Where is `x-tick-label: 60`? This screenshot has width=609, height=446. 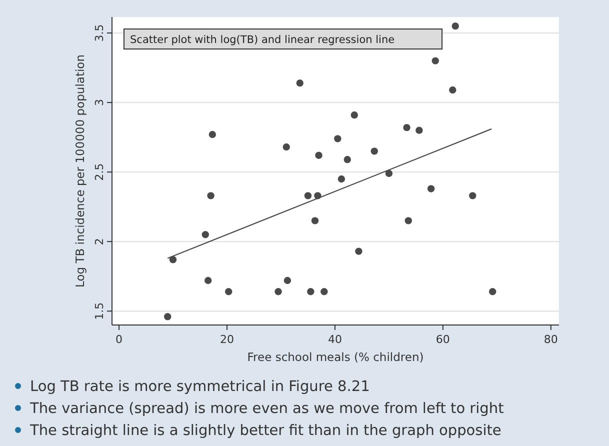
x-tick-label: 60 is located at coordinates (443, 339).